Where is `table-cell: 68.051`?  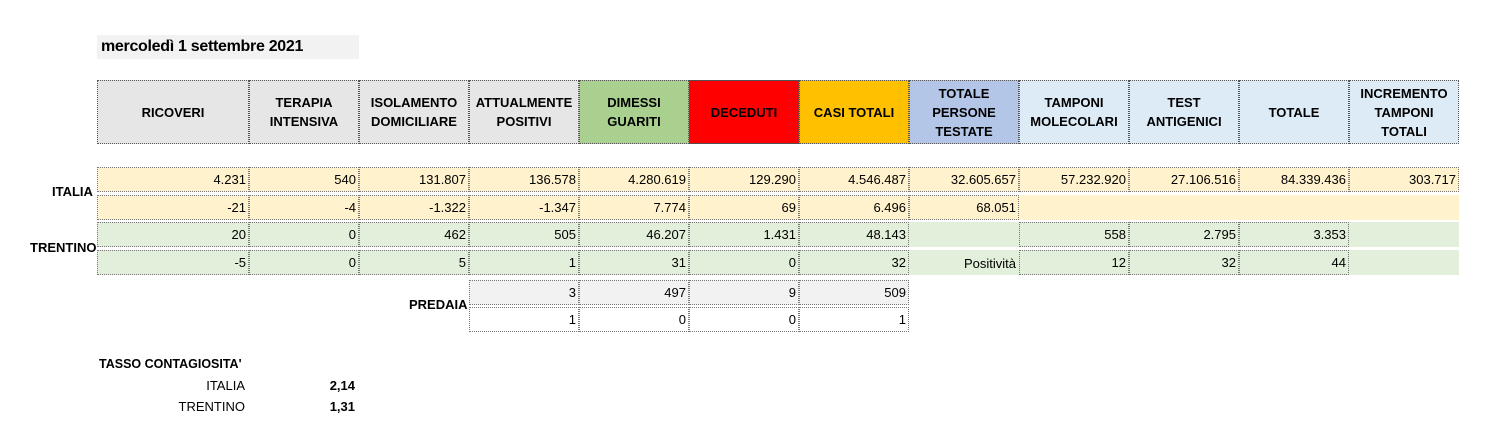 table-cell: 68.051 is located at coordinates (964, 207).